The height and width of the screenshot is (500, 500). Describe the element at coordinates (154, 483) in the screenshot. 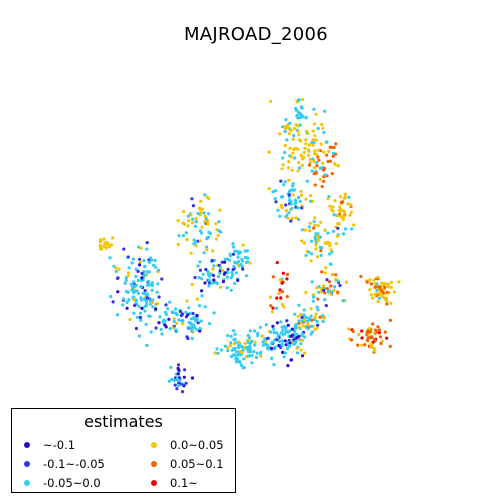

I see `legend-swatch` at that location.